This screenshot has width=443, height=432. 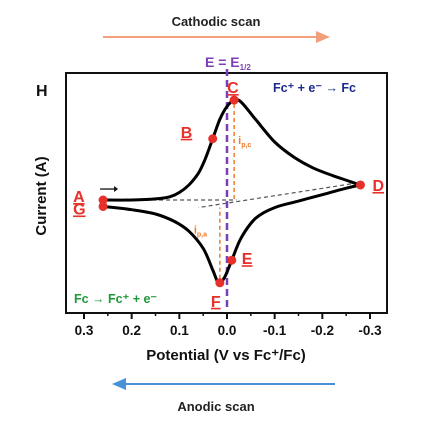 What do you see at coordinates (42, 91) in the screenshot?
I see `panel-label: H` at bounding box center [42, 91].